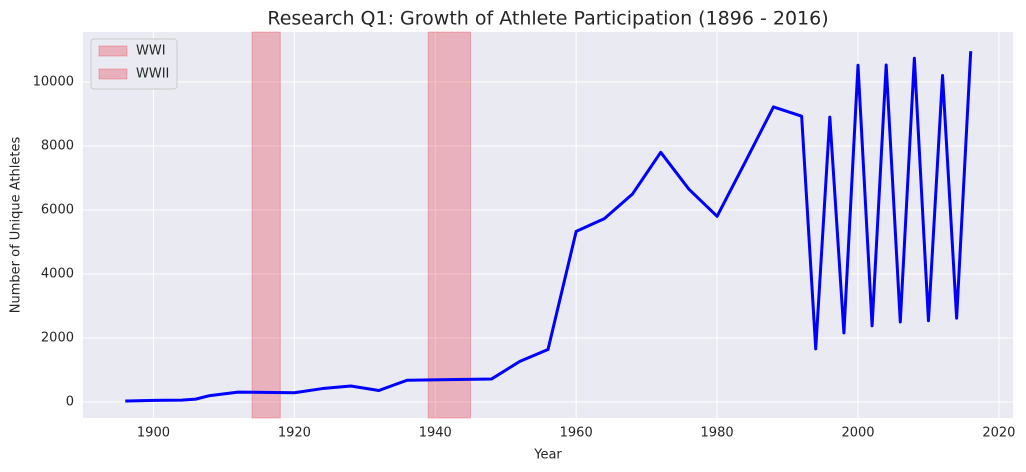  I want to click on legend-label: WWI, so click(151, 51).